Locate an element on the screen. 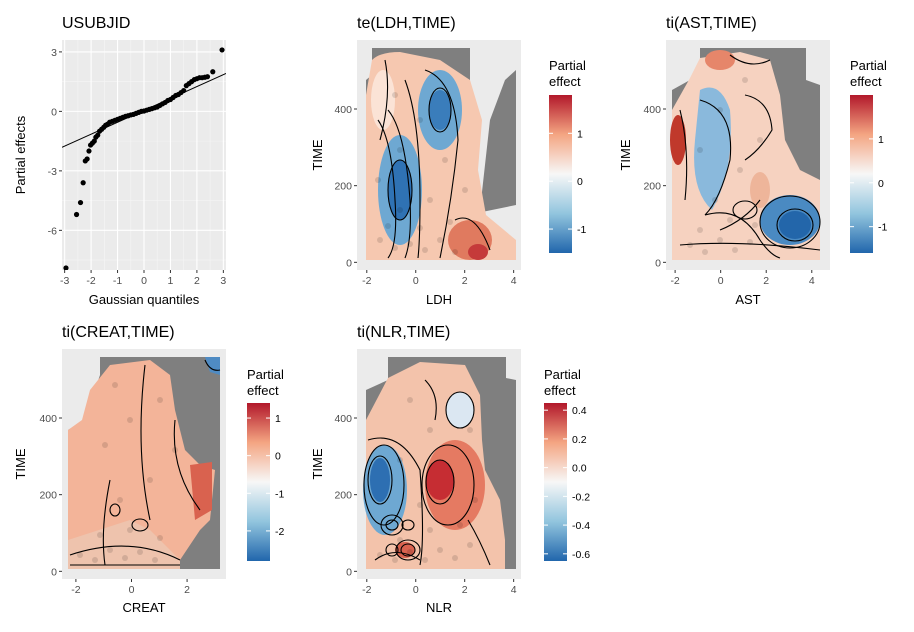 The image size is (914, 632). panel-nlr-time: ti(NLR,TIME) is located at coordinates (450, 469).